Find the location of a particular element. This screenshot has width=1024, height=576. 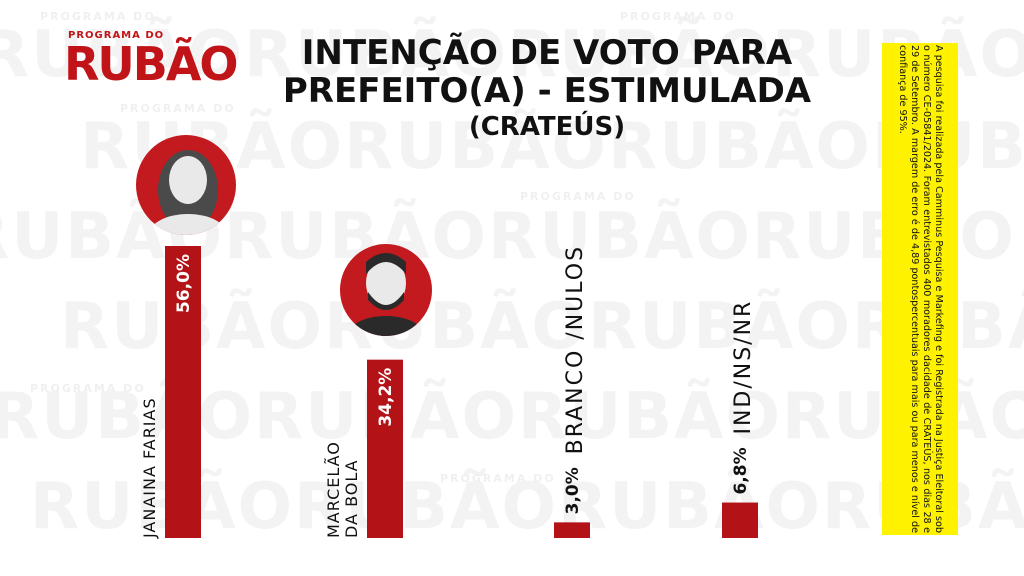

category-line: MARCELÃO is located at coordinates (333, 489).